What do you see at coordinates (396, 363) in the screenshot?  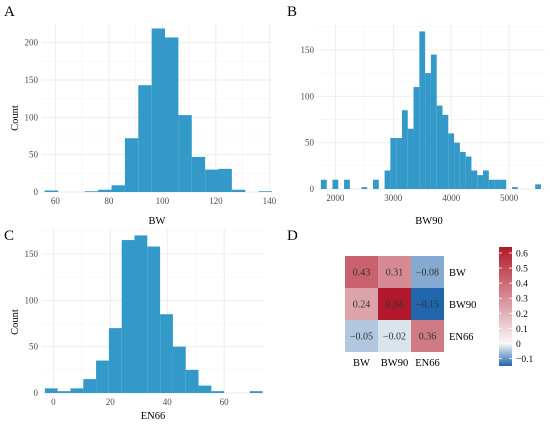 I see `heatmap-col-labels: BW BW90 EN66` at bounding box center [396, 363].